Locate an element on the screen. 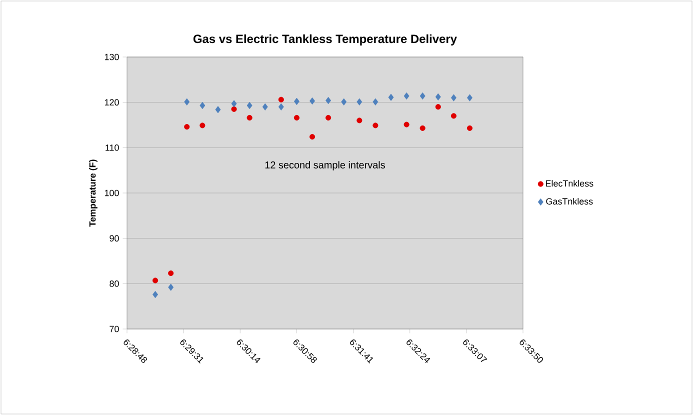  y-axis-title: Temperature (F) is located at coordinates (93, 193).